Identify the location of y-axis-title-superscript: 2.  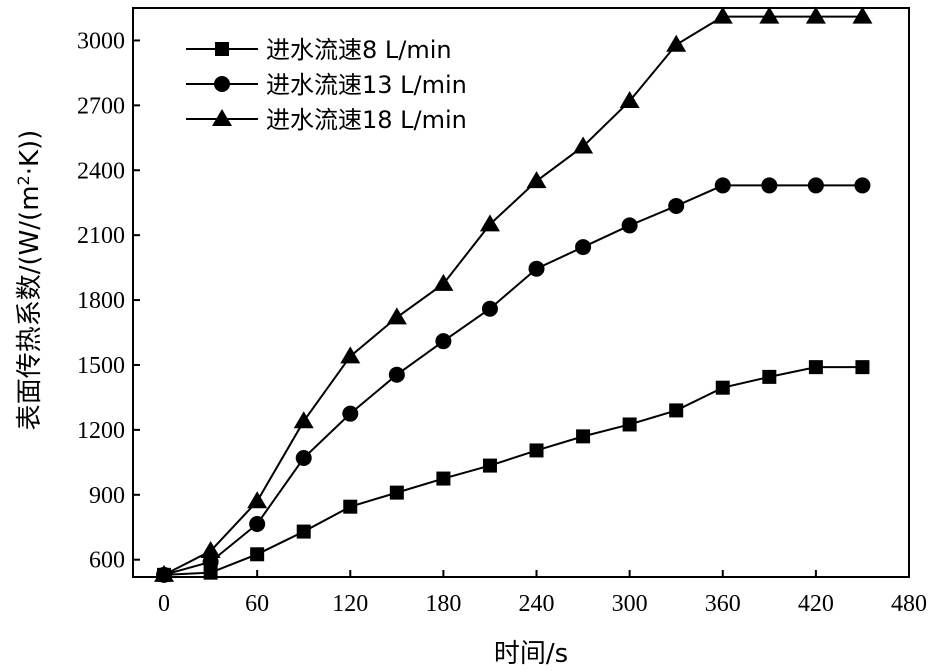
(23, 180).